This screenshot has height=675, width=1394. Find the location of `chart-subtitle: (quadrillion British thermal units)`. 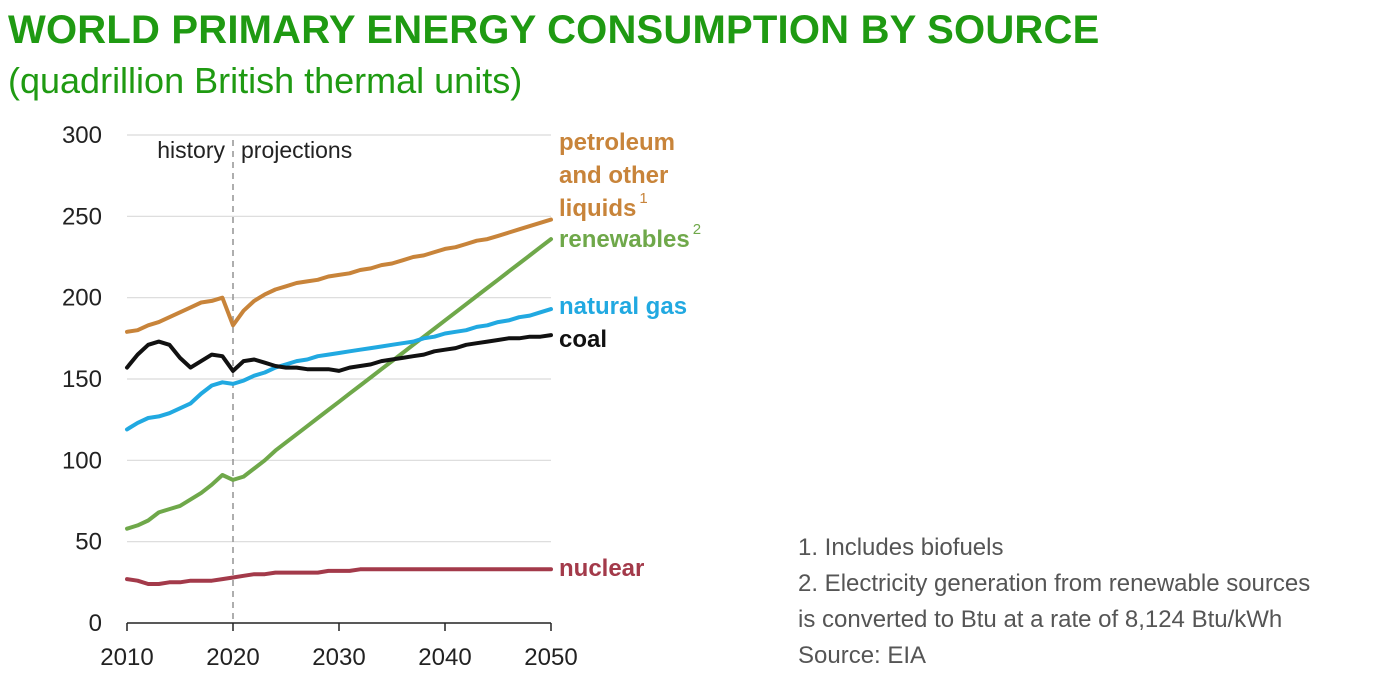

chart-subtitle: (quadrillion British thermal units) is located at coordinates (265, 80).